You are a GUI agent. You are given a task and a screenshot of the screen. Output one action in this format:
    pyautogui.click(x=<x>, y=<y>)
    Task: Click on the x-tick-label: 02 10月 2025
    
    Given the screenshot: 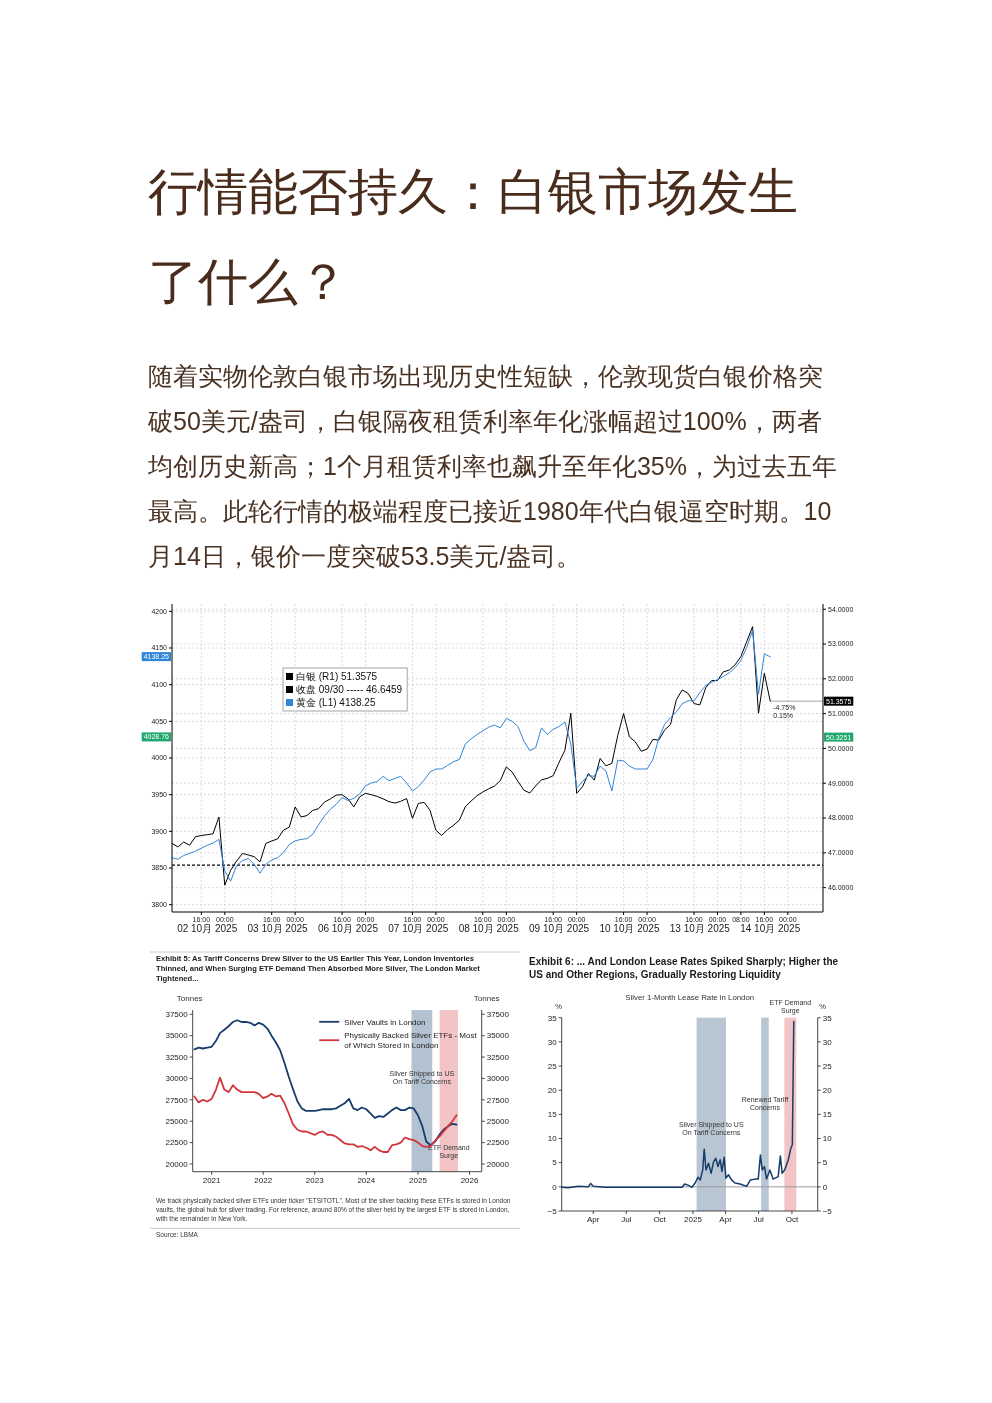 What is the action you would take?
    pyautogui.click(x=207, y=928)
    